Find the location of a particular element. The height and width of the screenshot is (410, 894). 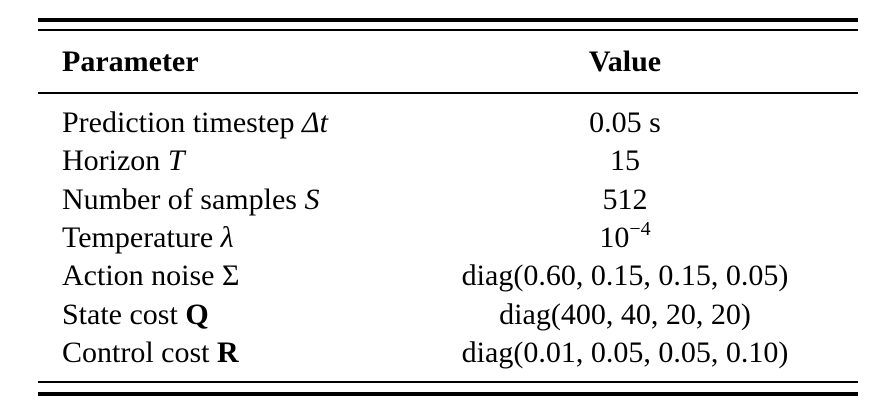

parameter-symbol: T is located at coordinates (176, 161).